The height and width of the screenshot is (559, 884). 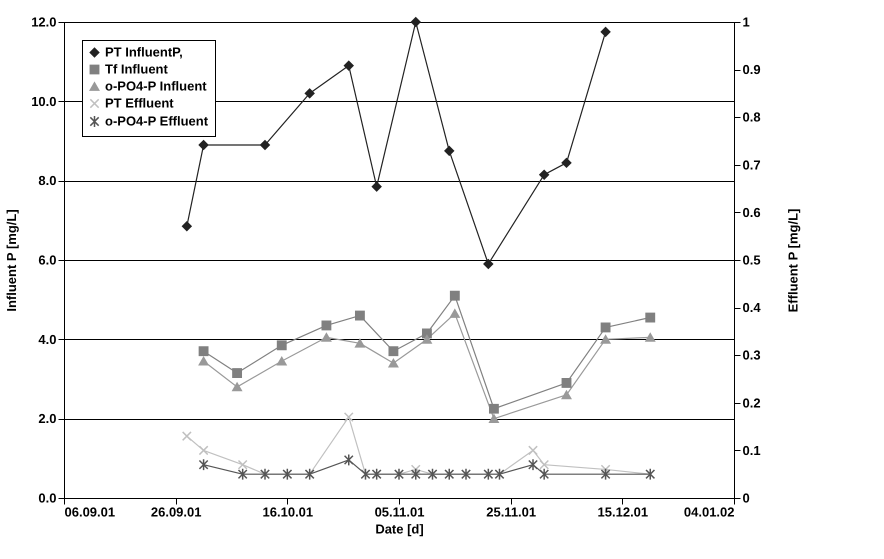 What do you see at coordinates (623, 512) in the screenshot?
I see `x-tick-label: 15.12.01` at bounding box center [623, 512].